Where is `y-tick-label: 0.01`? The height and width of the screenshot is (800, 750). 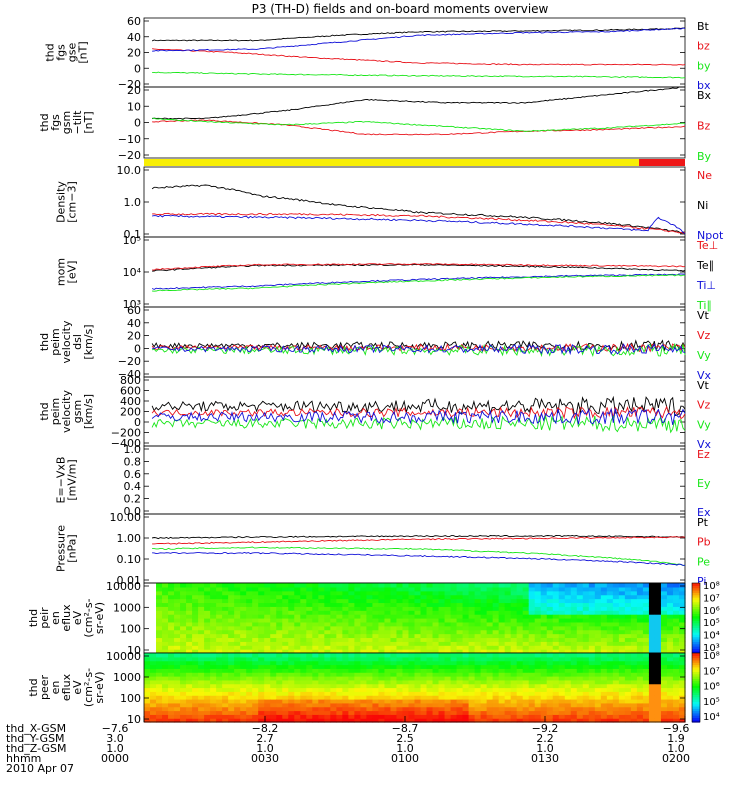 y-tick-label: 0.01 is located at coordinates (129, 580).